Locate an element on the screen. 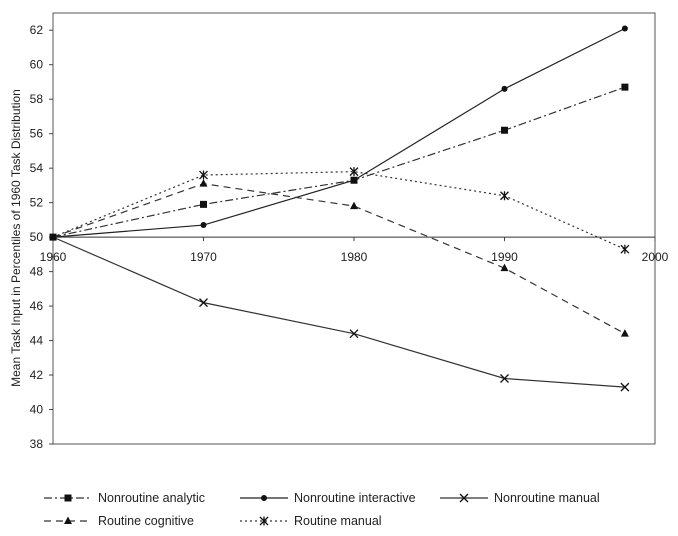 This screenshot has width=678, height=536. y-tick-label: 52 is located at coordinates (37, 203).